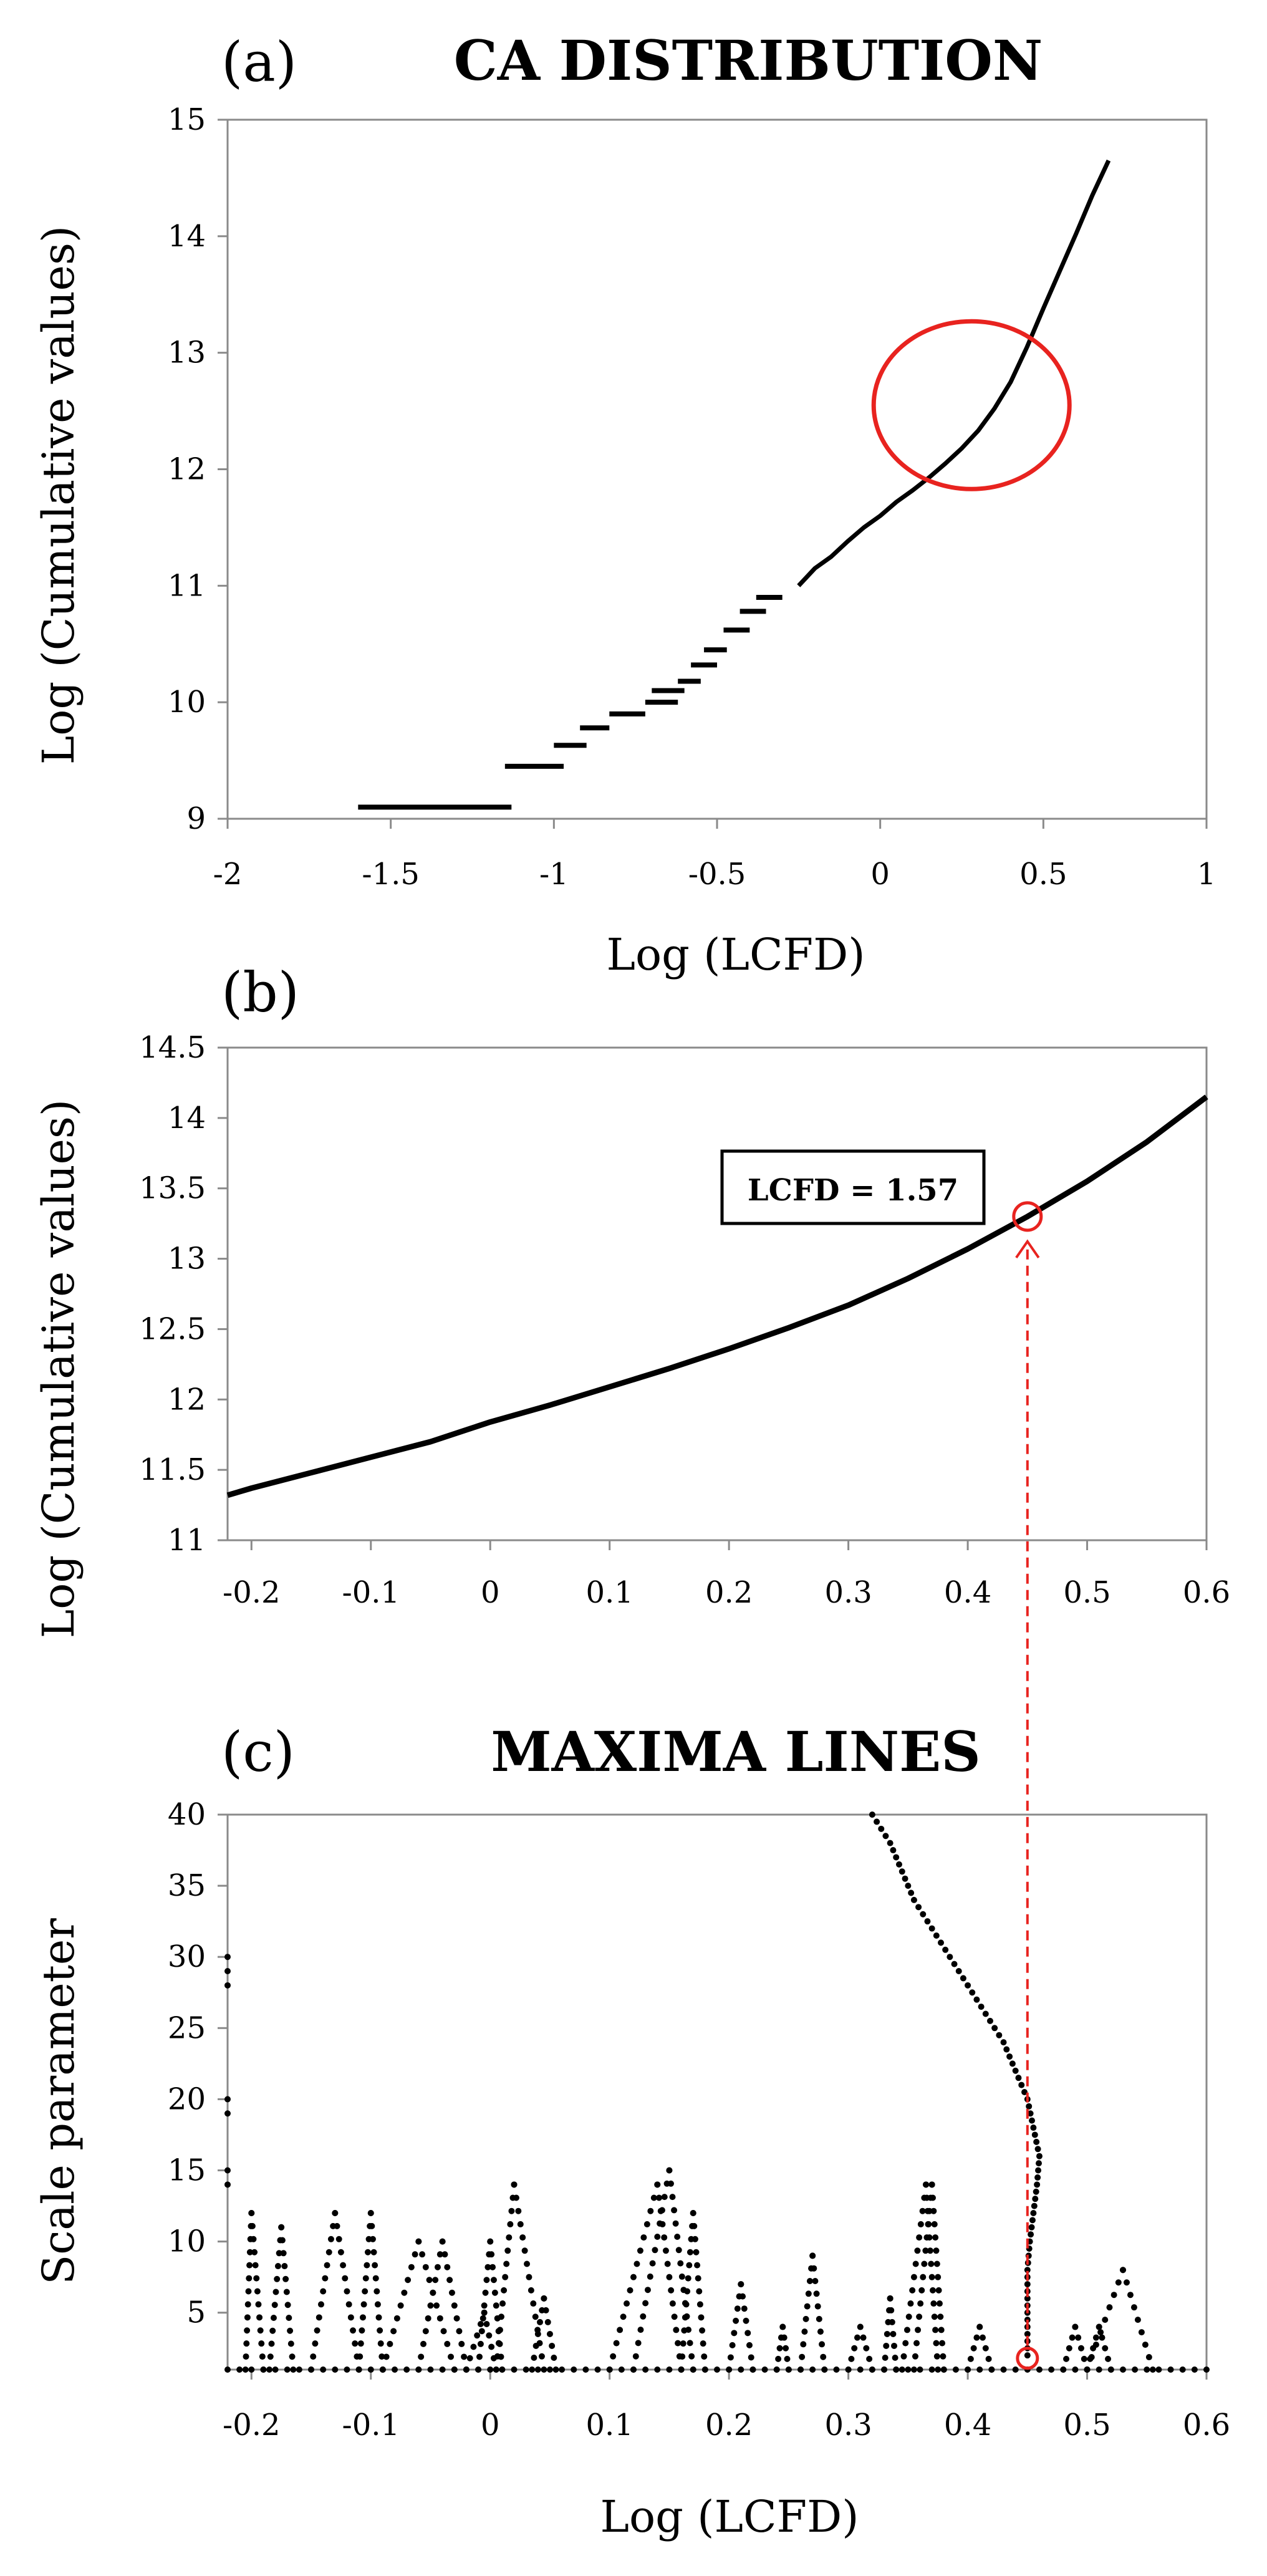  I want to click on a-ytick-label: 10, so click(187, 702).